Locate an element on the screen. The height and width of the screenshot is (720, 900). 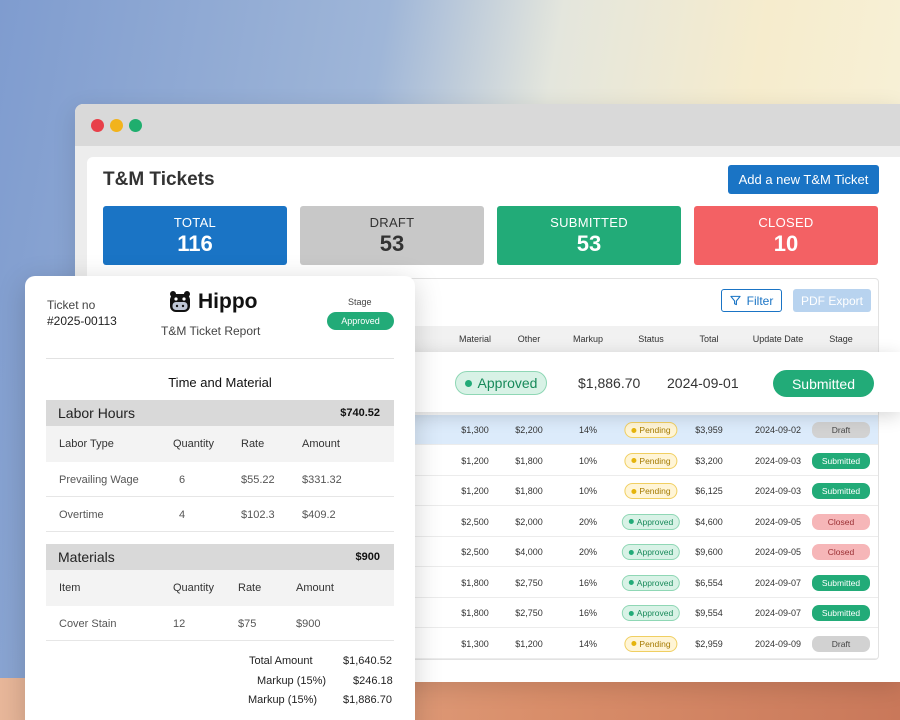
stat-value: 53 is located at coordinates (392, 243).